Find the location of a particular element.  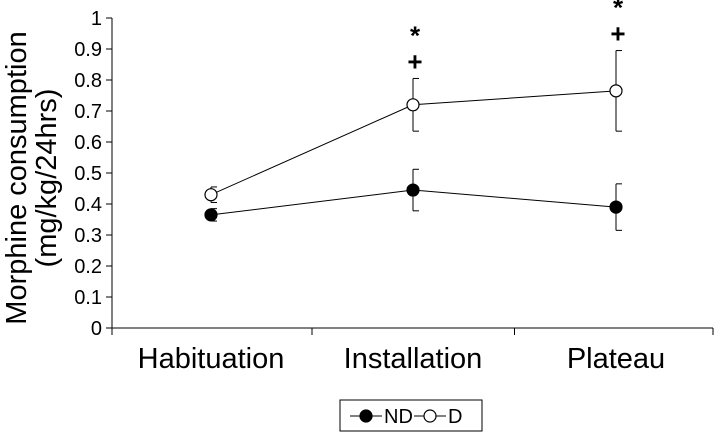

x-category-label: Habituation is located at coordinates (211, 359).